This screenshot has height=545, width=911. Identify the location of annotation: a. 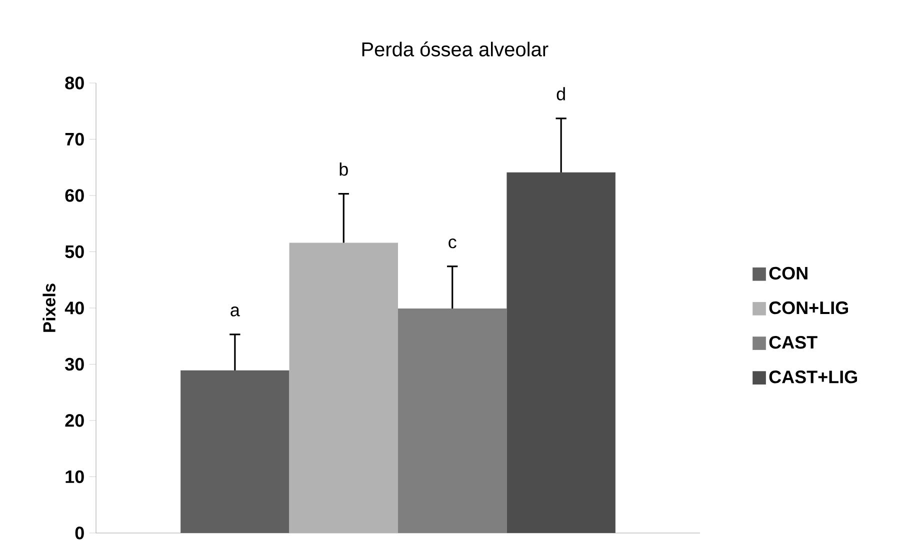
(235, 311).